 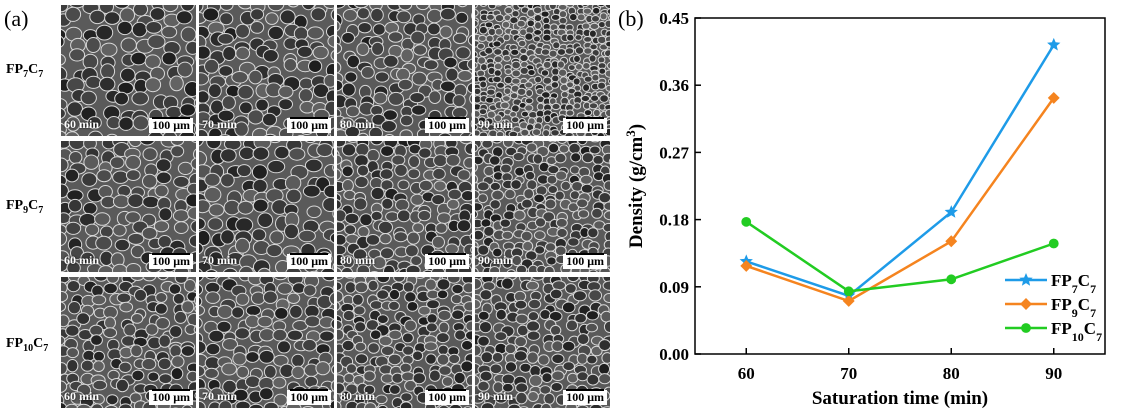 What do you see at coordinates (82, 396) in the screenshot?
I see `saturation-time-label: 60 min` at bounding box center [82, 396].